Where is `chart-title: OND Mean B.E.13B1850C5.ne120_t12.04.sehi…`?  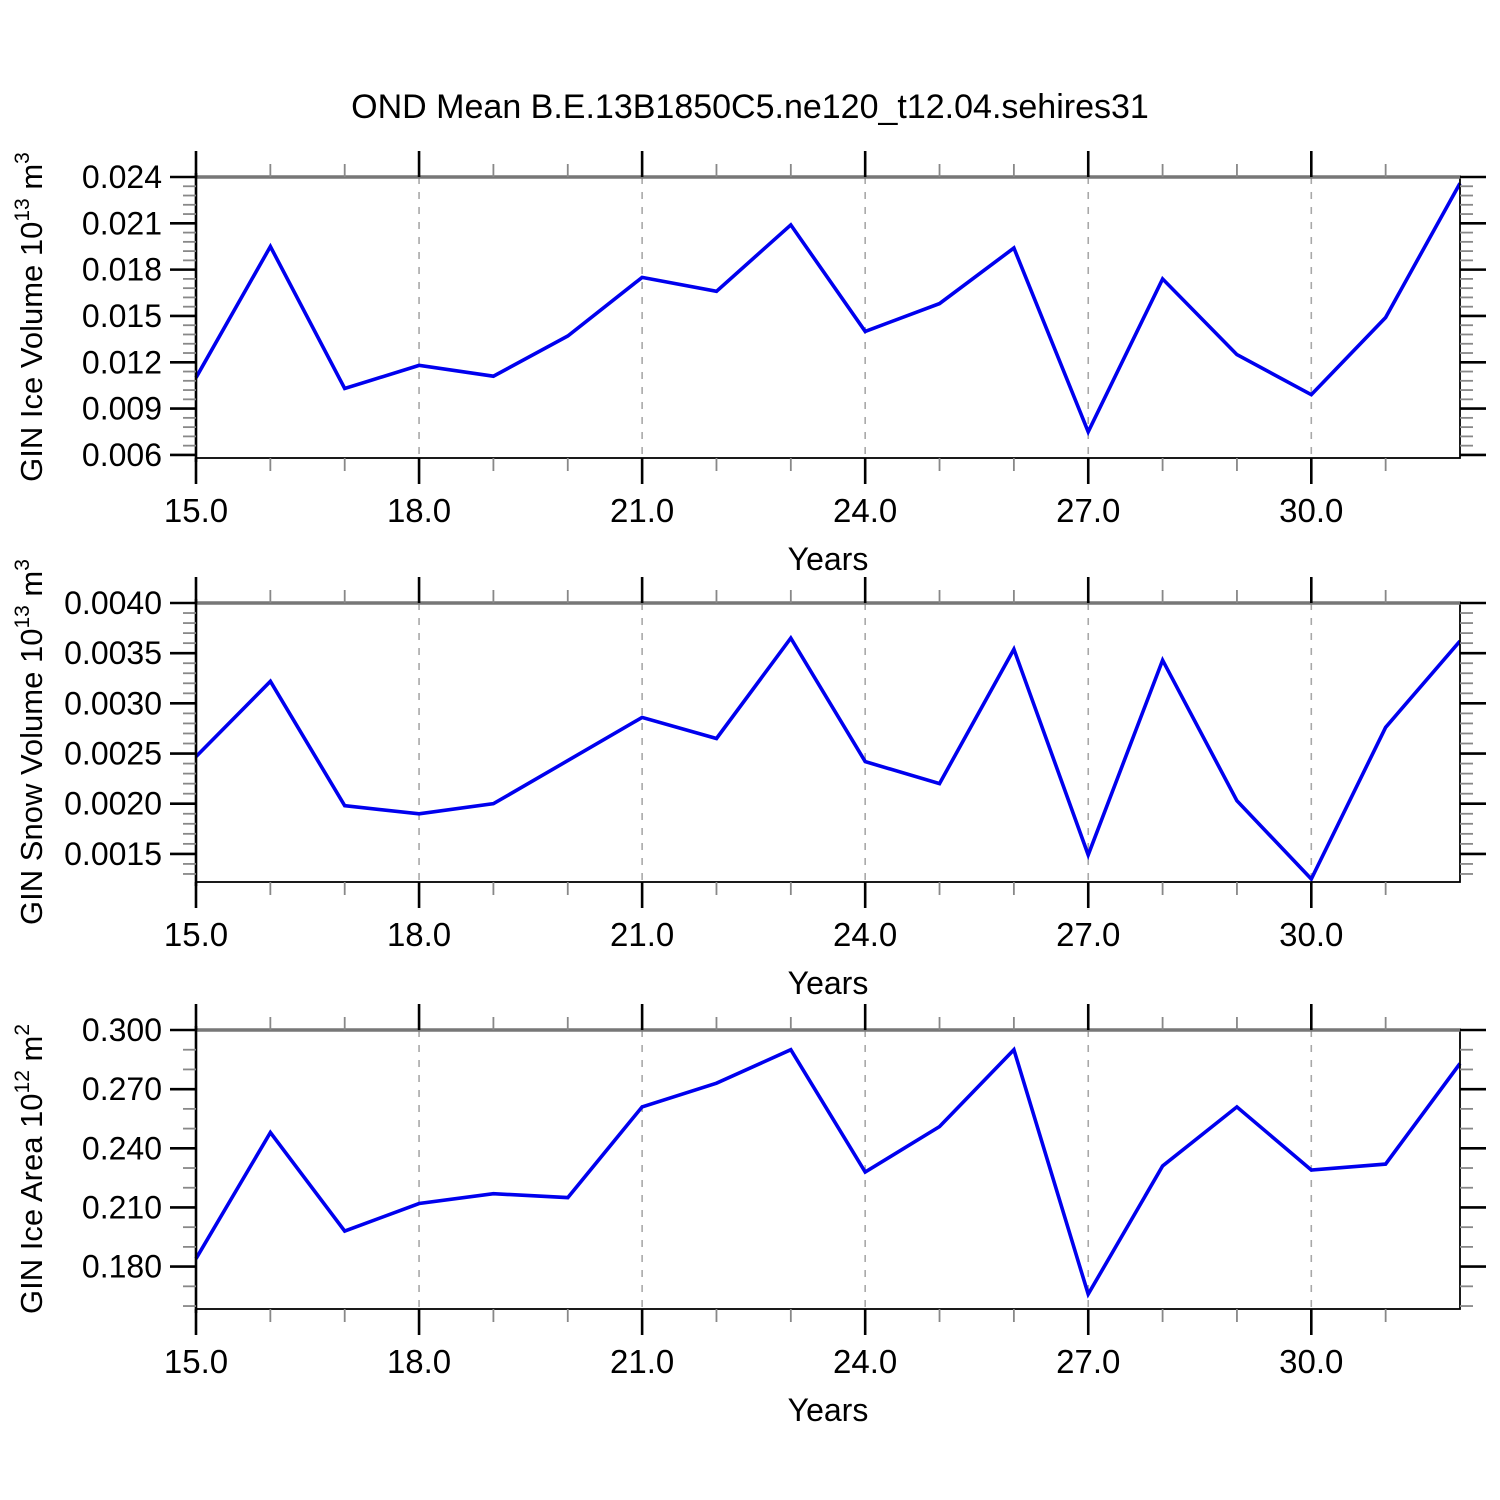
chart-title: OND Mean B.E.13B1850C5.ne120_t12.04.sehi… is located at coordinates (750, 107).